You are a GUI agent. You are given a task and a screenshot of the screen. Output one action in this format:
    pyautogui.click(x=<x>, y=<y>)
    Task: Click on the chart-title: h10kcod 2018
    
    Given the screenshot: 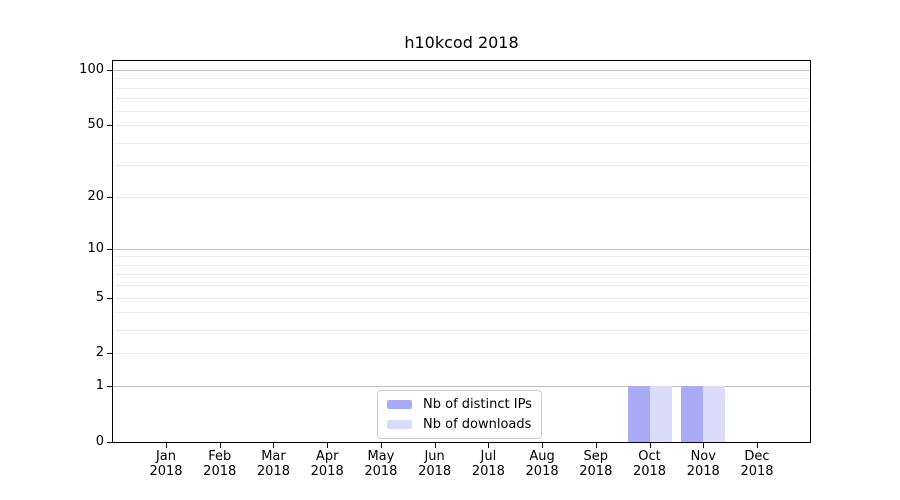 What is the action you would take?
    pyautogui.click(x=461, y=42)
    